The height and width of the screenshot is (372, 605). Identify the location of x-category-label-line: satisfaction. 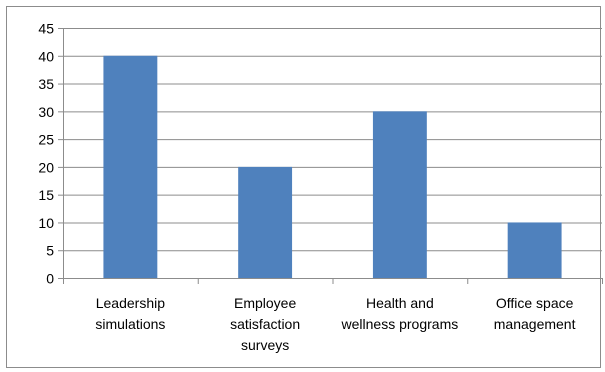
(265, 324).